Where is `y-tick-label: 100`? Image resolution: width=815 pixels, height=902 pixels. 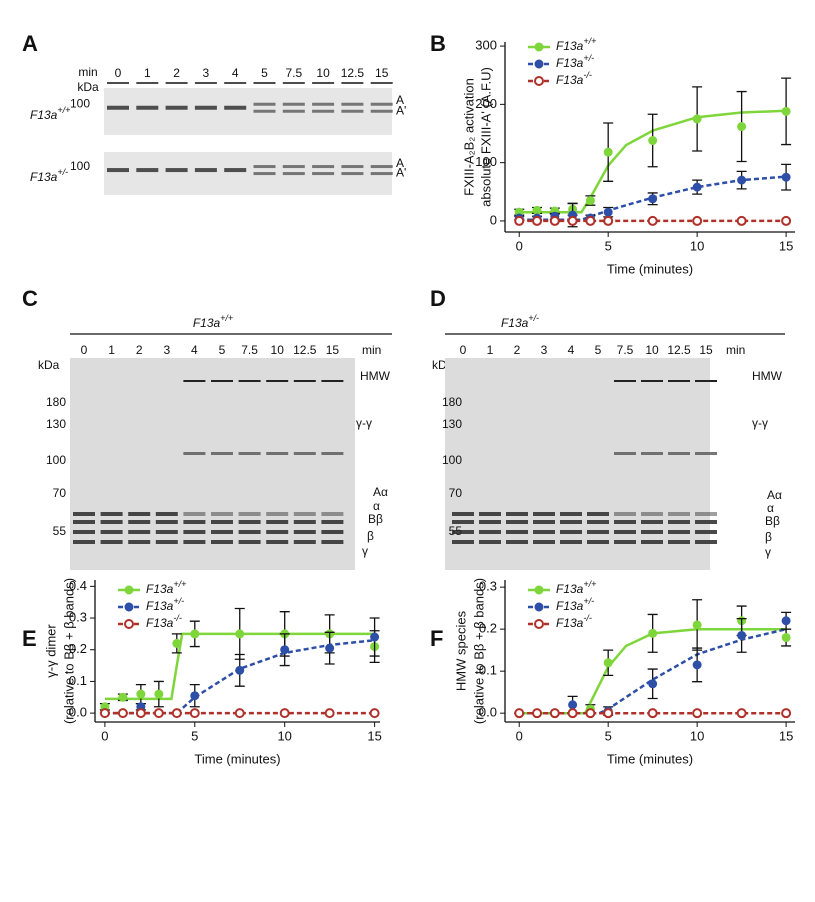 y-tick-label: 100 is located at coordinates (486, 161).